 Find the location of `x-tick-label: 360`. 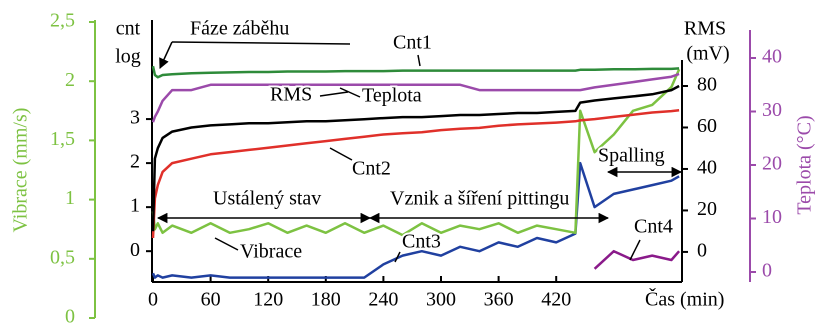

x-tick-label: 360 is located at coordinates (499, 300).